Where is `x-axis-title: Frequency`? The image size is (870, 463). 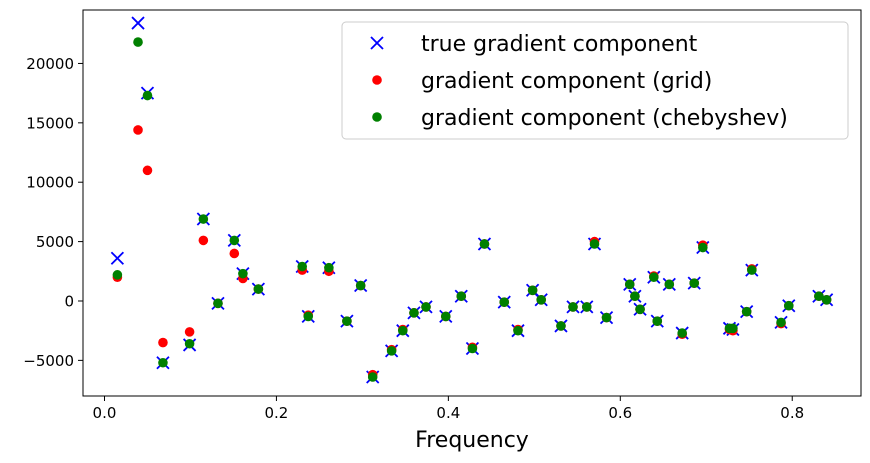
x-axis-title: Frequency is located at coordinates (472, 440).